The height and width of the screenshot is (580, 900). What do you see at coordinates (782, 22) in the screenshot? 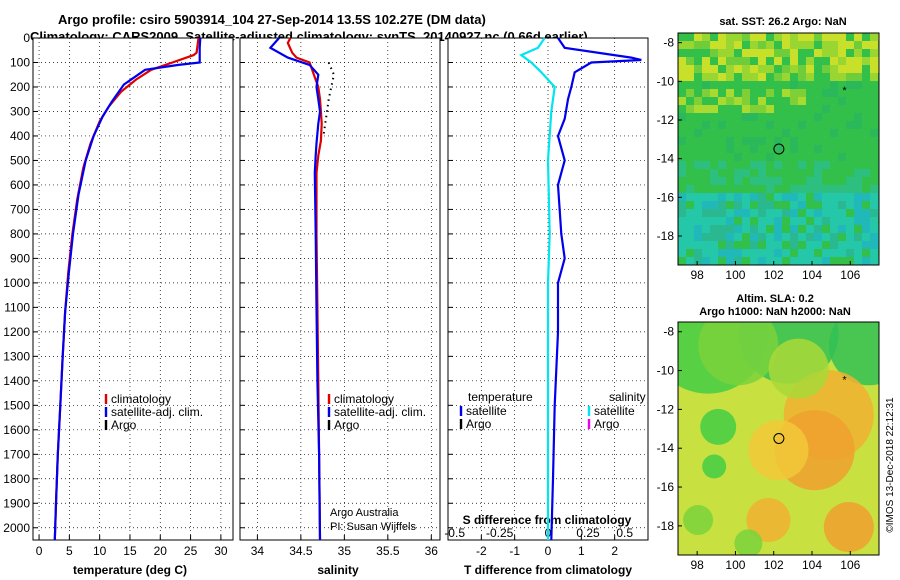
I see `sst-map-title: sat. SST: 26.2 Argo: NaN` at bounding box center [782, 22].